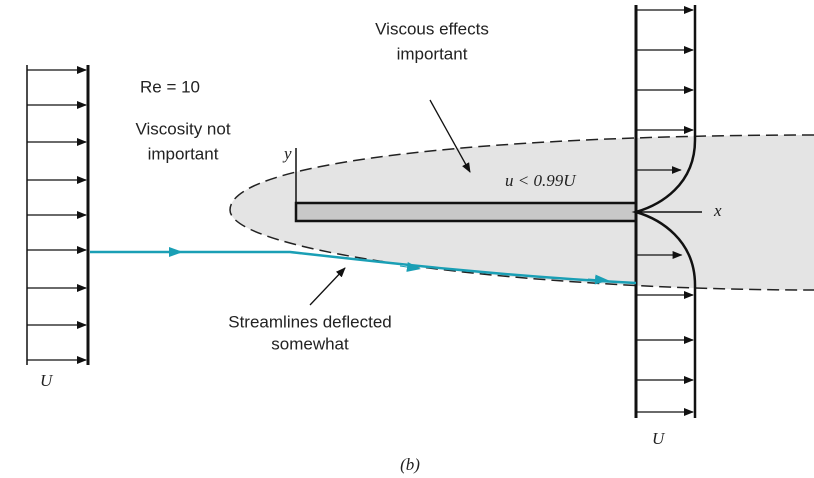 The width and height of the screenshot is (814, 478). Describe the element at coordinates (541, 180) in the screenshot. I see `condition-label: u < 0.99U` at that location.